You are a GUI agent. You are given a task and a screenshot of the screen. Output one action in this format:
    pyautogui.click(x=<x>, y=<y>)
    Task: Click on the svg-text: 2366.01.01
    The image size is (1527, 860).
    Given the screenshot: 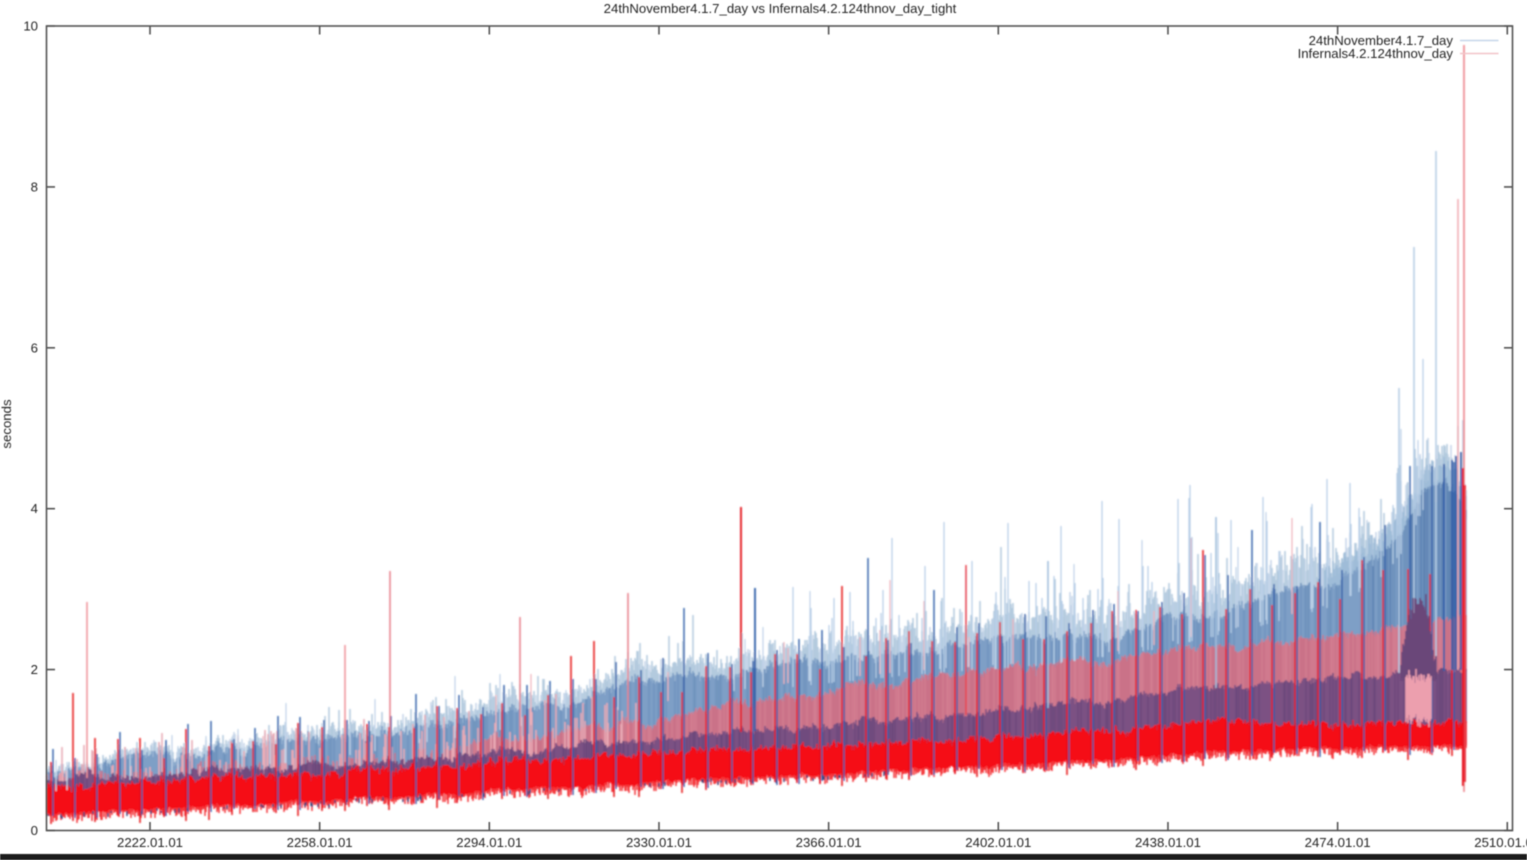 What is the action you would take?
    pyautogui.click(x=829, y=842)
    